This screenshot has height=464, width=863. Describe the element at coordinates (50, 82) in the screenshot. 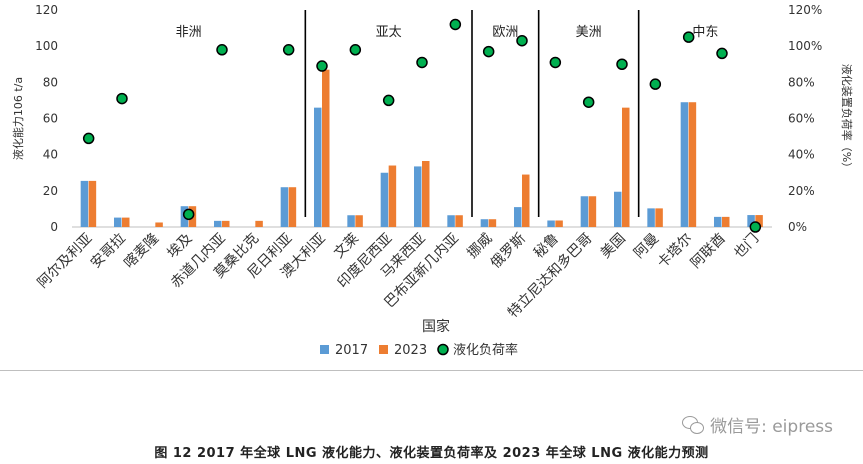

I see `y-tick-label: 80` at that location.